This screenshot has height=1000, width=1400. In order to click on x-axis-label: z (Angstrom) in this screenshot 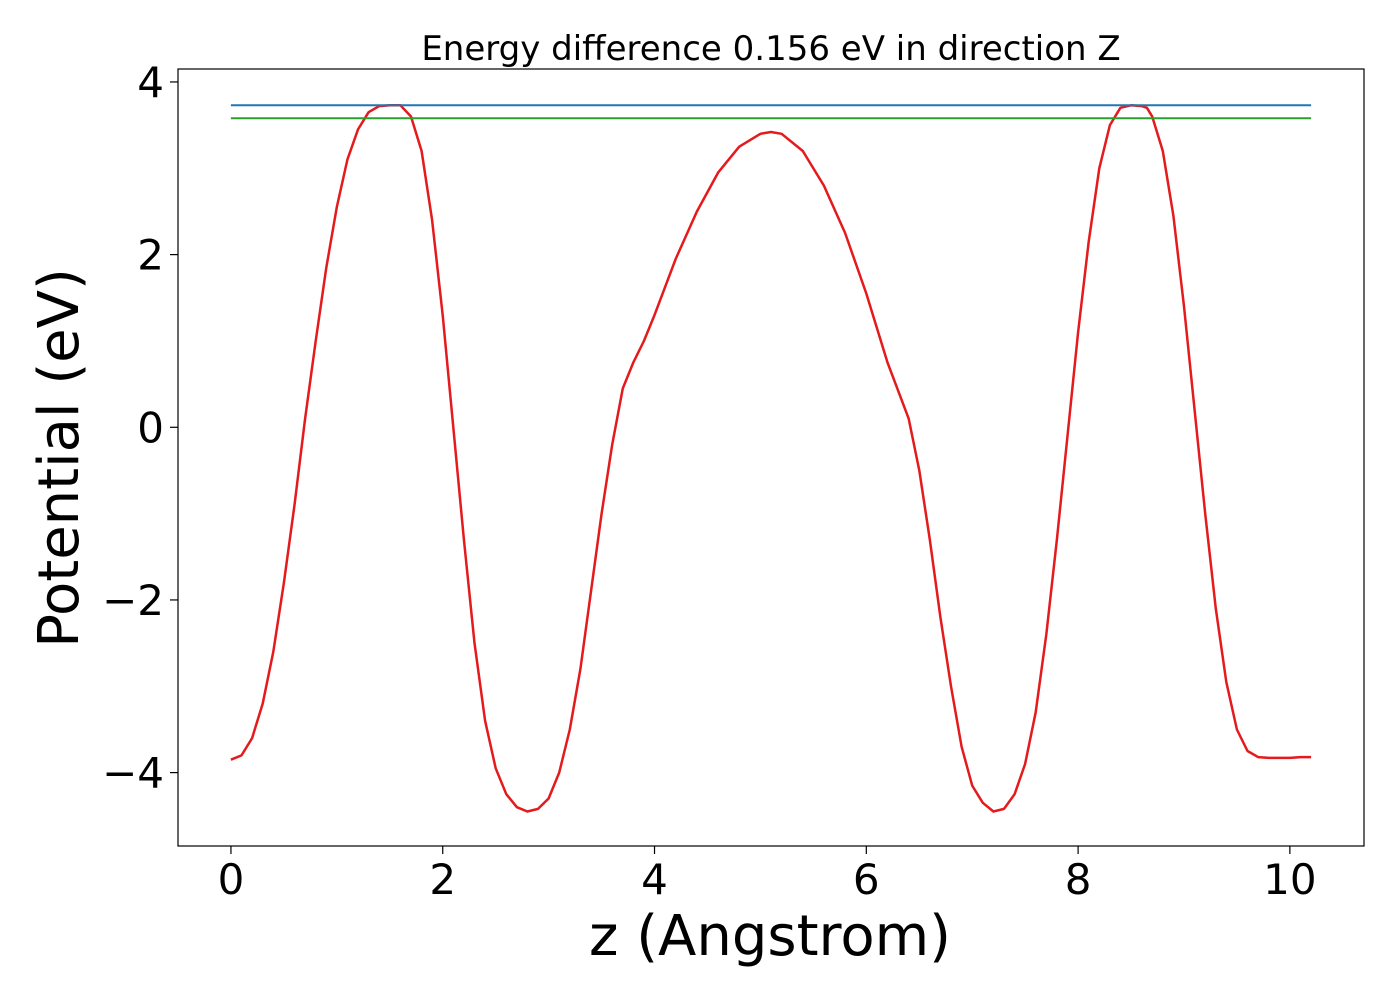, I will do `click(770, 936)`.